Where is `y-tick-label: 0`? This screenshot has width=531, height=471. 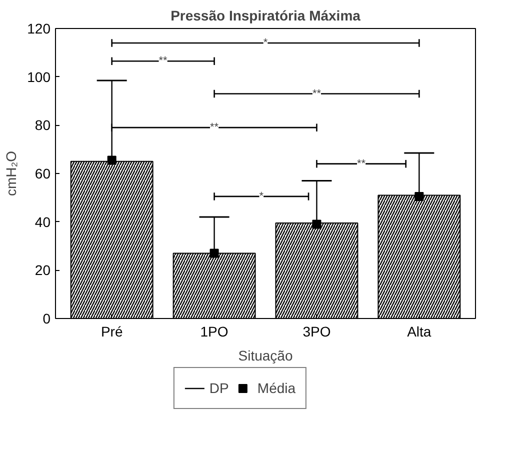 y-tick-label: 0 is located at coordinates (46, 318).